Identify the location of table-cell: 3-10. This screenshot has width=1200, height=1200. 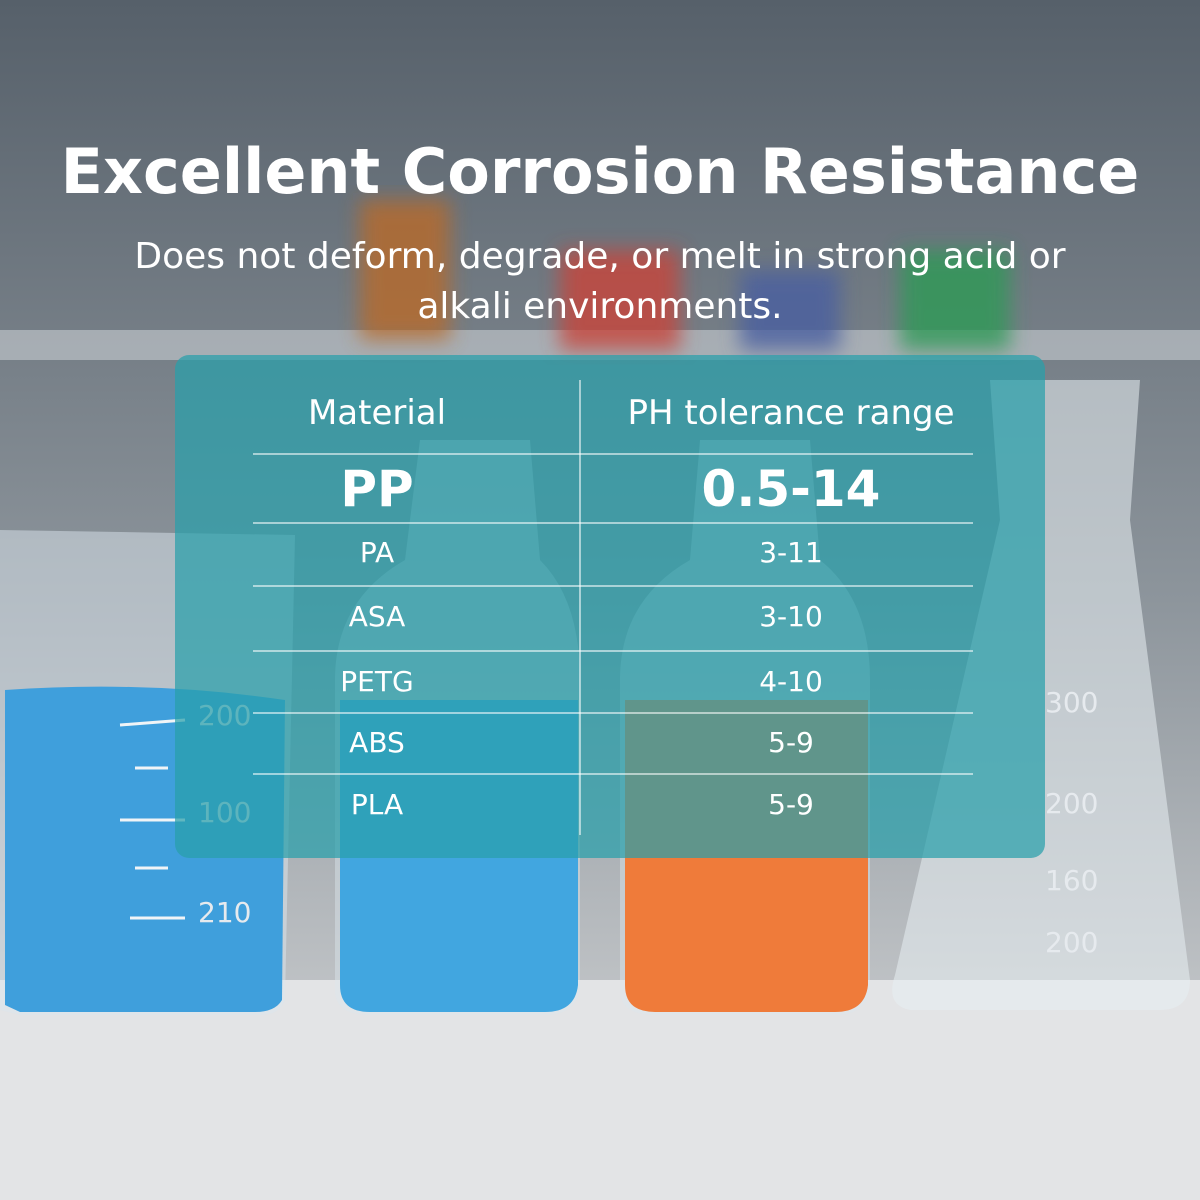
(791, 616).